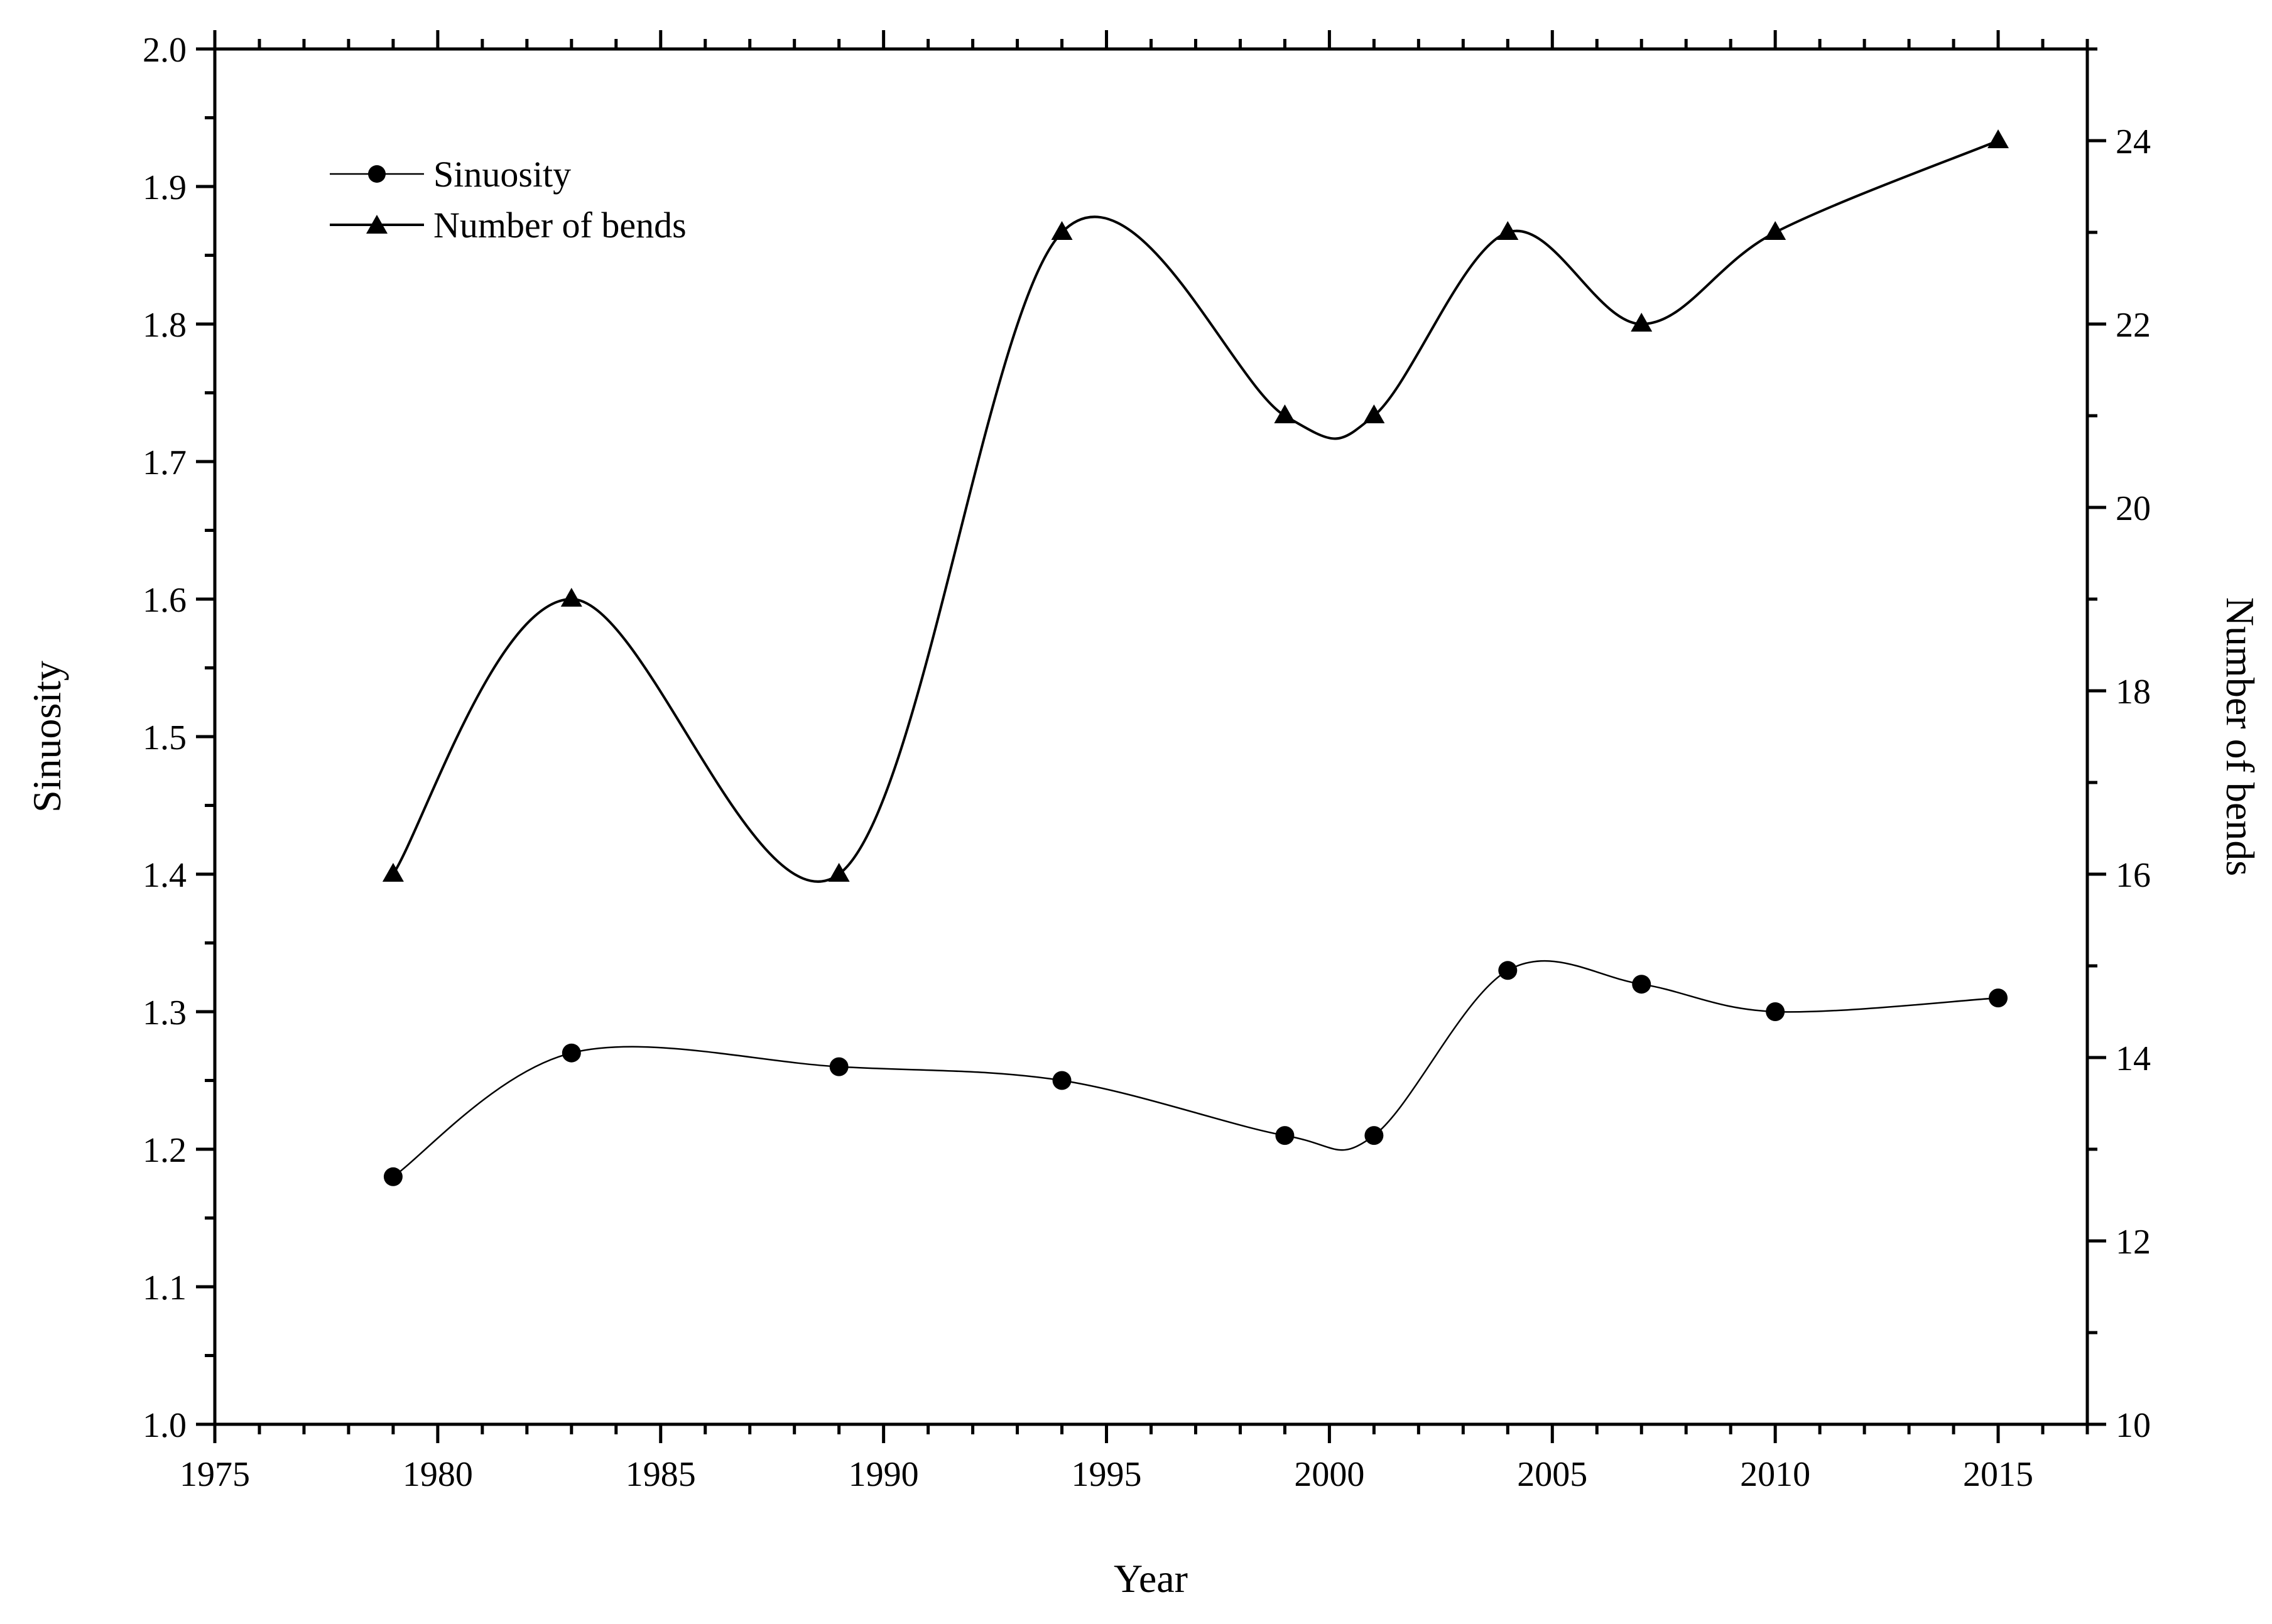 Image resolution: width=2272 pixels, height=1624 pixels. What do you see at coordinates (215, 1474) in the screenshot?
I see `x-tick-label: 1975` at bounding box center [215, 1474].